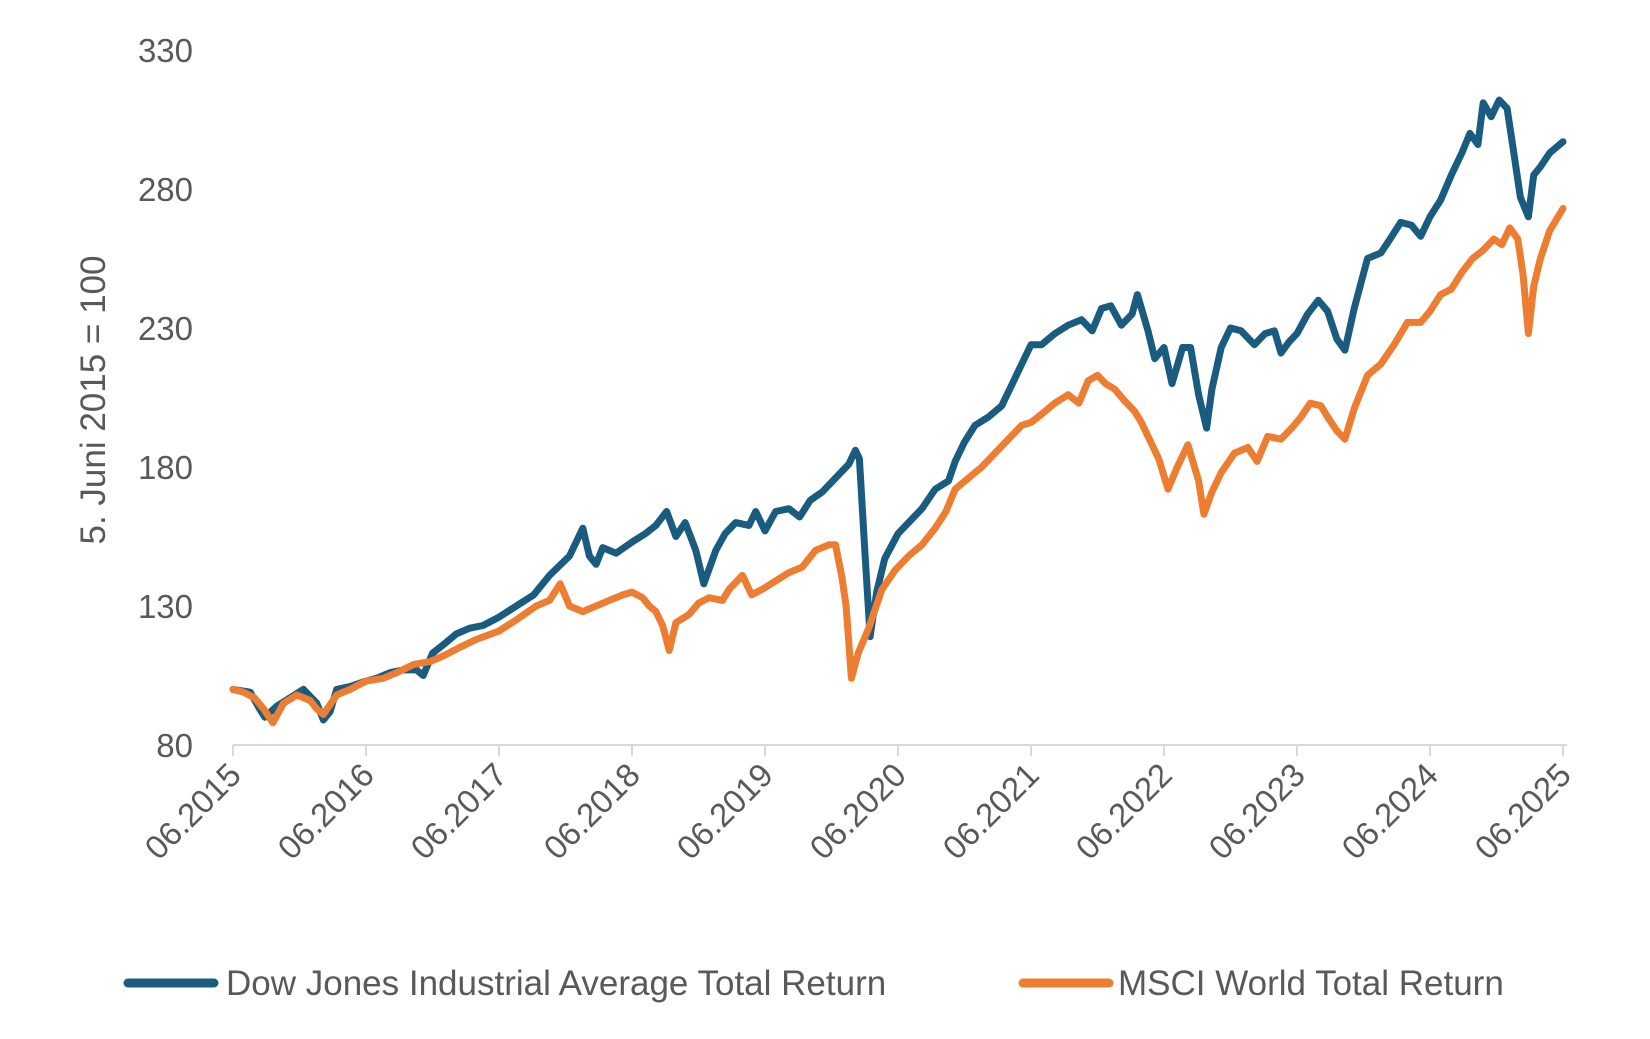 The width and height of the screenshot is (1650, 1039). Describe the element at coordinates (1123, 811) in the screenshot. I see `x-tick-label: 06.2022` at that location.